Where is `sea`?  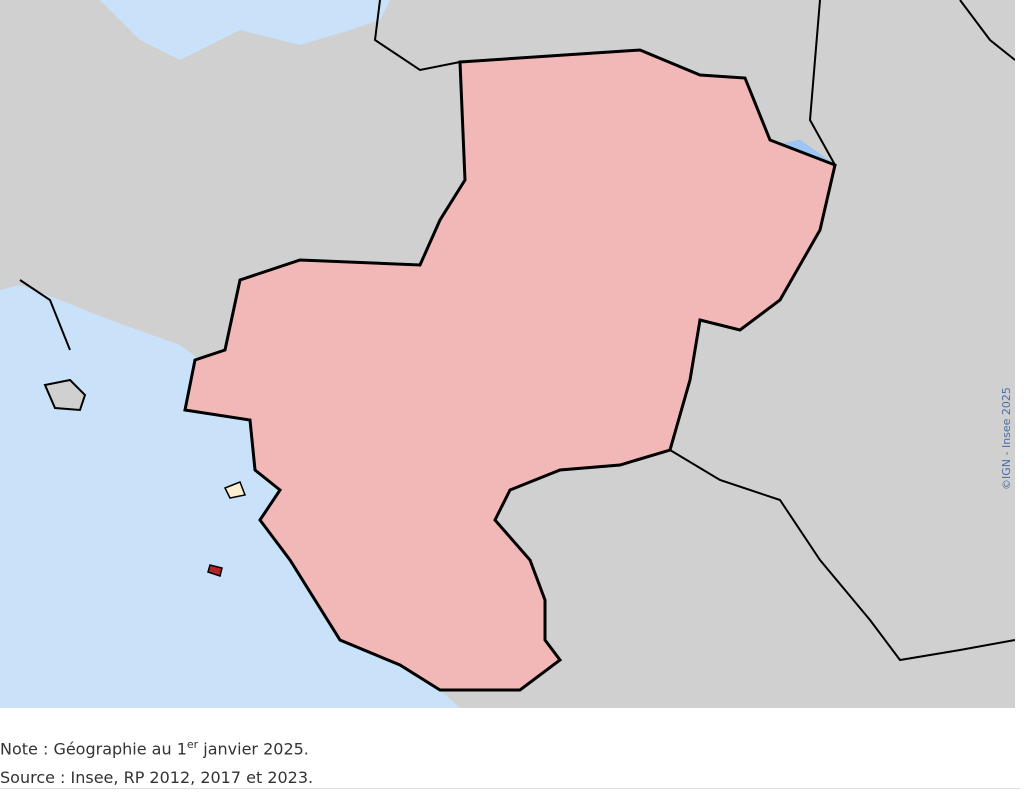
sea is located at coordinates (245, 30).